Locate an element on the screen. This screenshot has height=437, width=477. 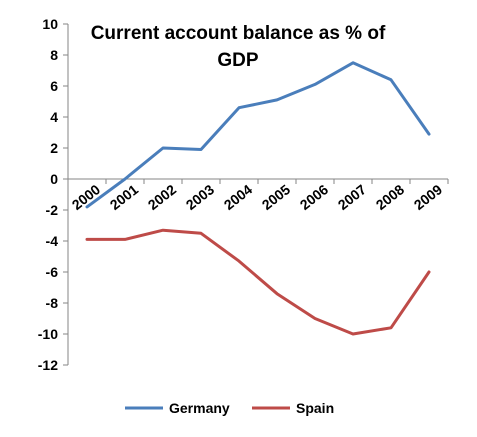
y-tick-label: 2 is located at coordinates (54, 148).